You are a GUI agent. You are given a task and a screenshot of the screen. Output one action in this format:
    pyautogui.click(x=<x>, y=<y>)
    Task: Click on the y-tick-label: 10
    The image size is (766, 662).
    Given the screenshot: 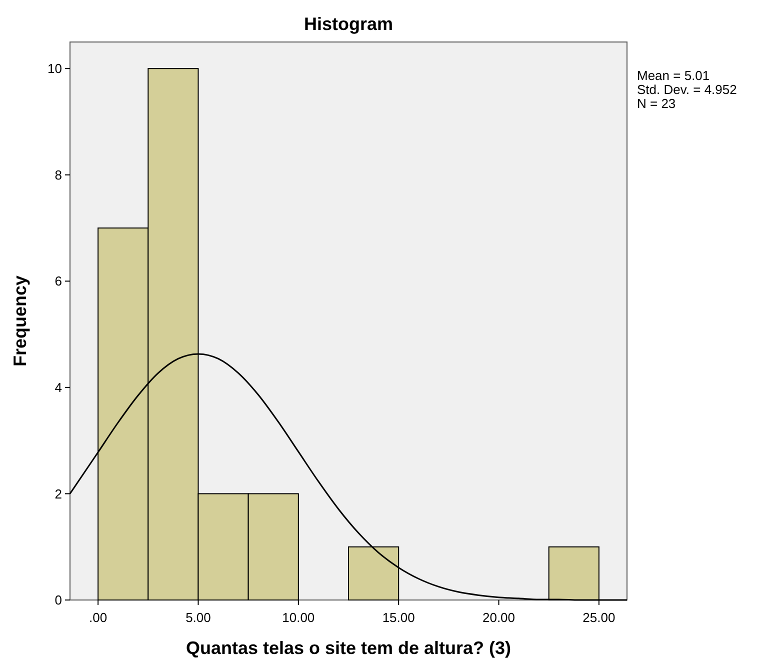 What is the action you would take?
    pyautogui.click(x=55, y=68)
    